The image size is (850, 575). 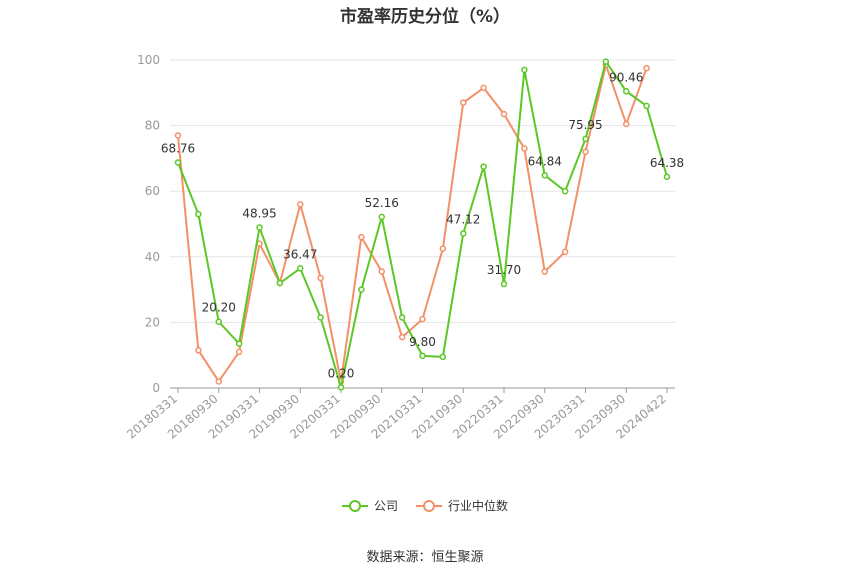 I want to click on y-tick-label: 40, so click(x=152, y=257).